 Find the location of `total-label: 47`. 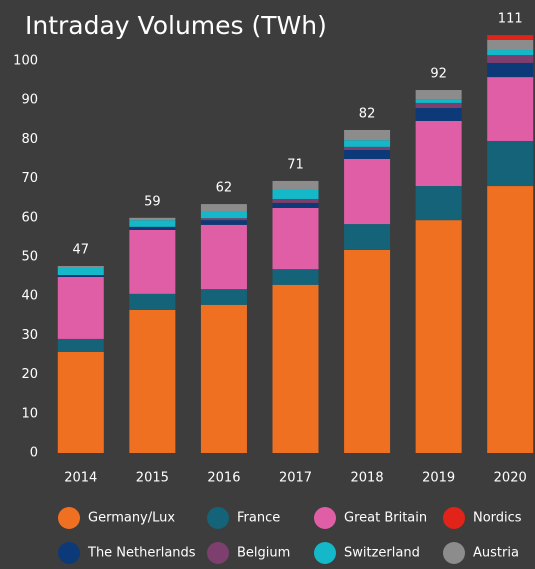

total-label: 47 is located at coordinates (81, 250).